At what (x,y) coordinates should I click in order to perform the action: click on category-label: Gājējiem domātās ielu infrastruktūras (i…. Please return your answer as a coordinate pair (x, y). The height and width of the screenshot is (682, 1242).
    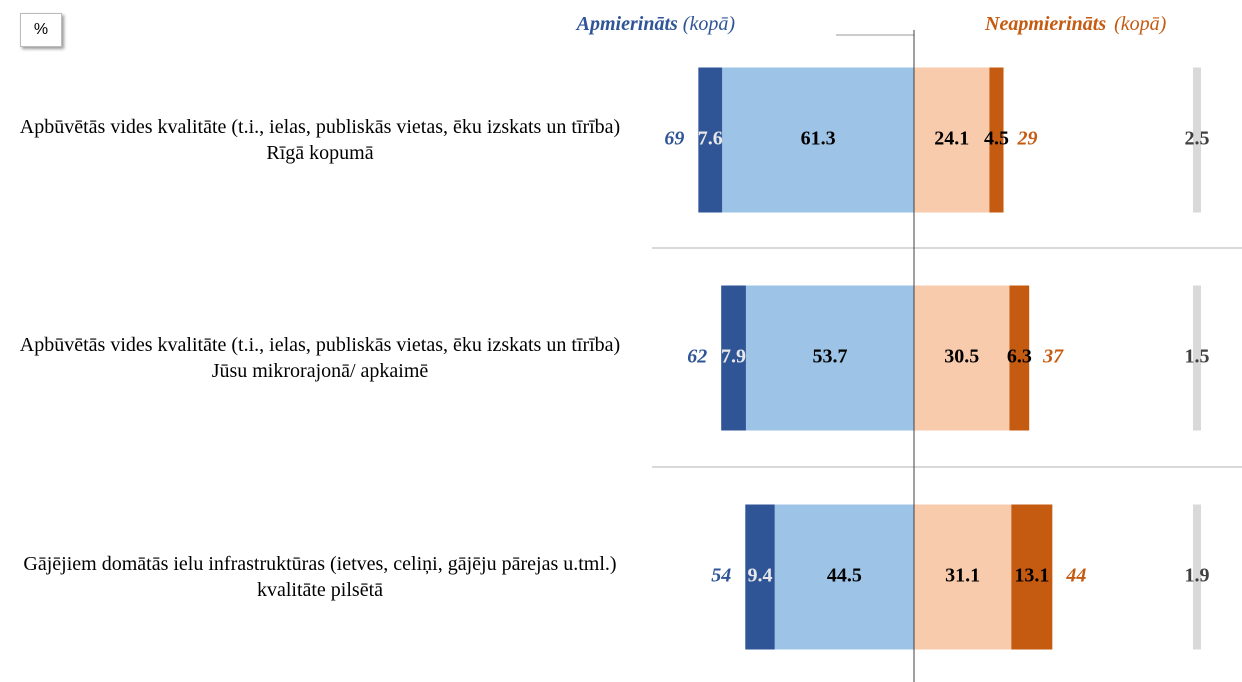
    Looking at the image, I should click on (320, 577).